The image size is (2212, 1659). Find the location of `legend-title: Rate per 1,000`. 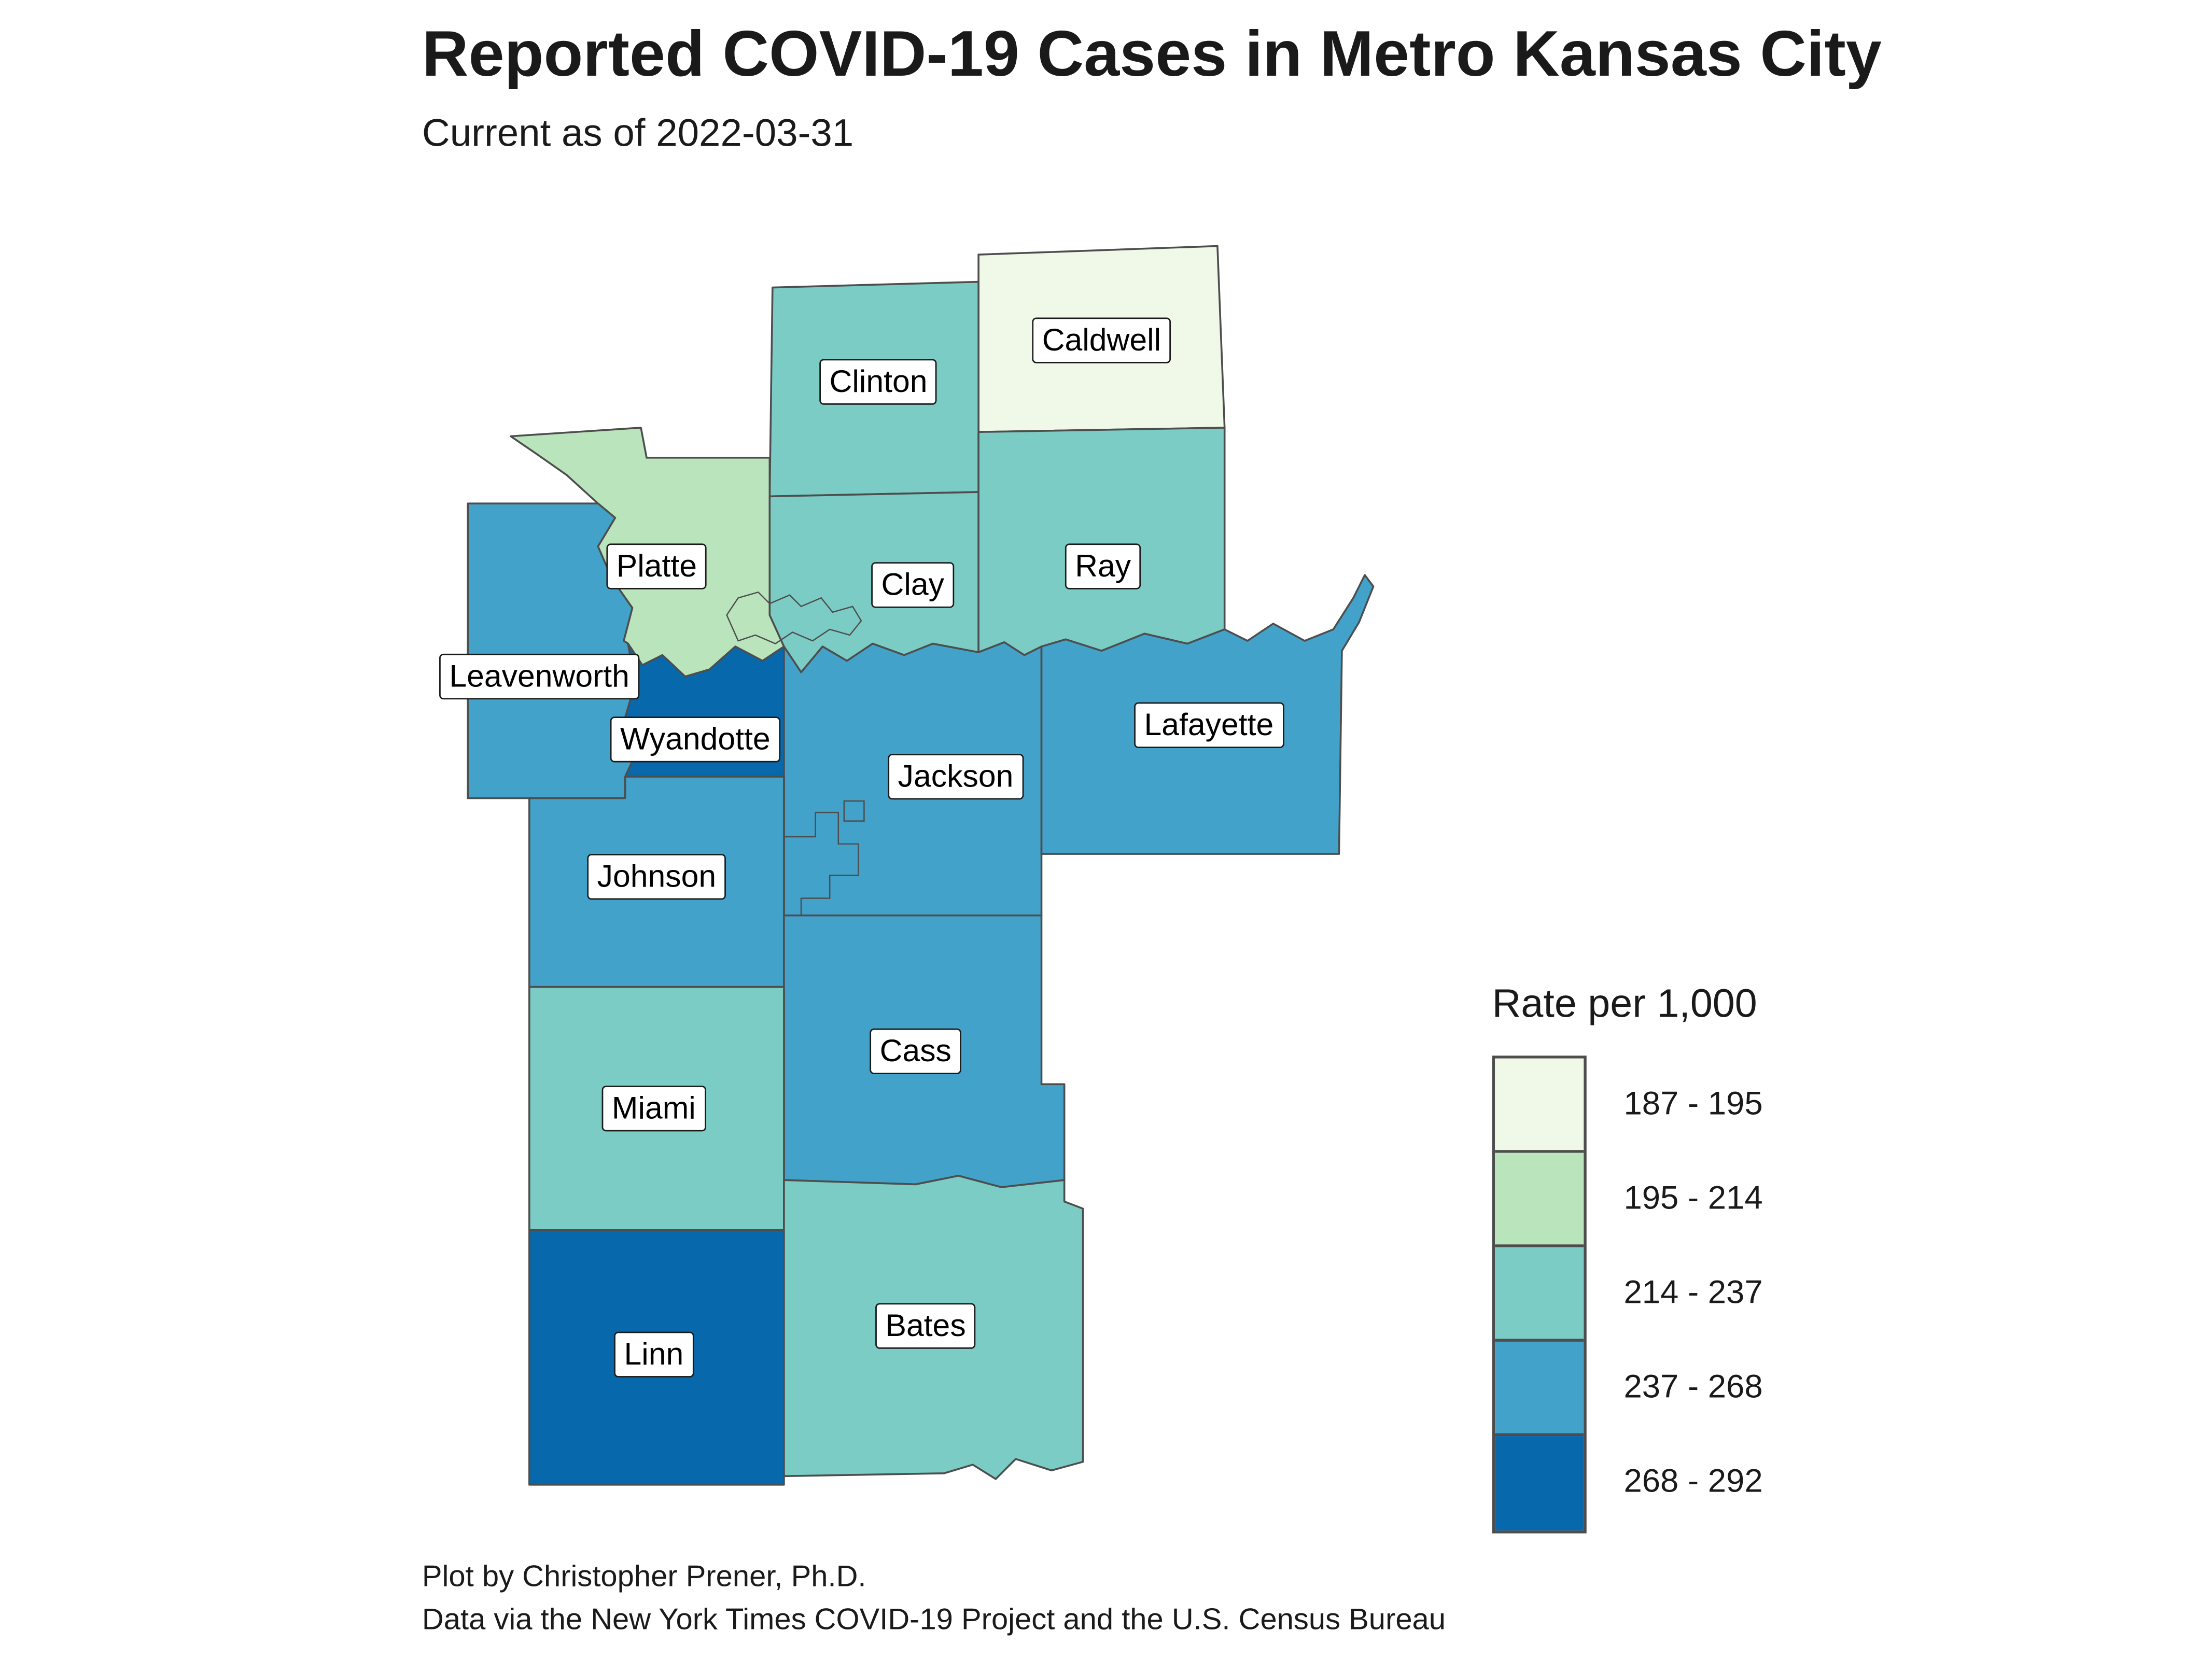

legend-title: Rate per 1,000 is located at coordinates (1624, 1003).